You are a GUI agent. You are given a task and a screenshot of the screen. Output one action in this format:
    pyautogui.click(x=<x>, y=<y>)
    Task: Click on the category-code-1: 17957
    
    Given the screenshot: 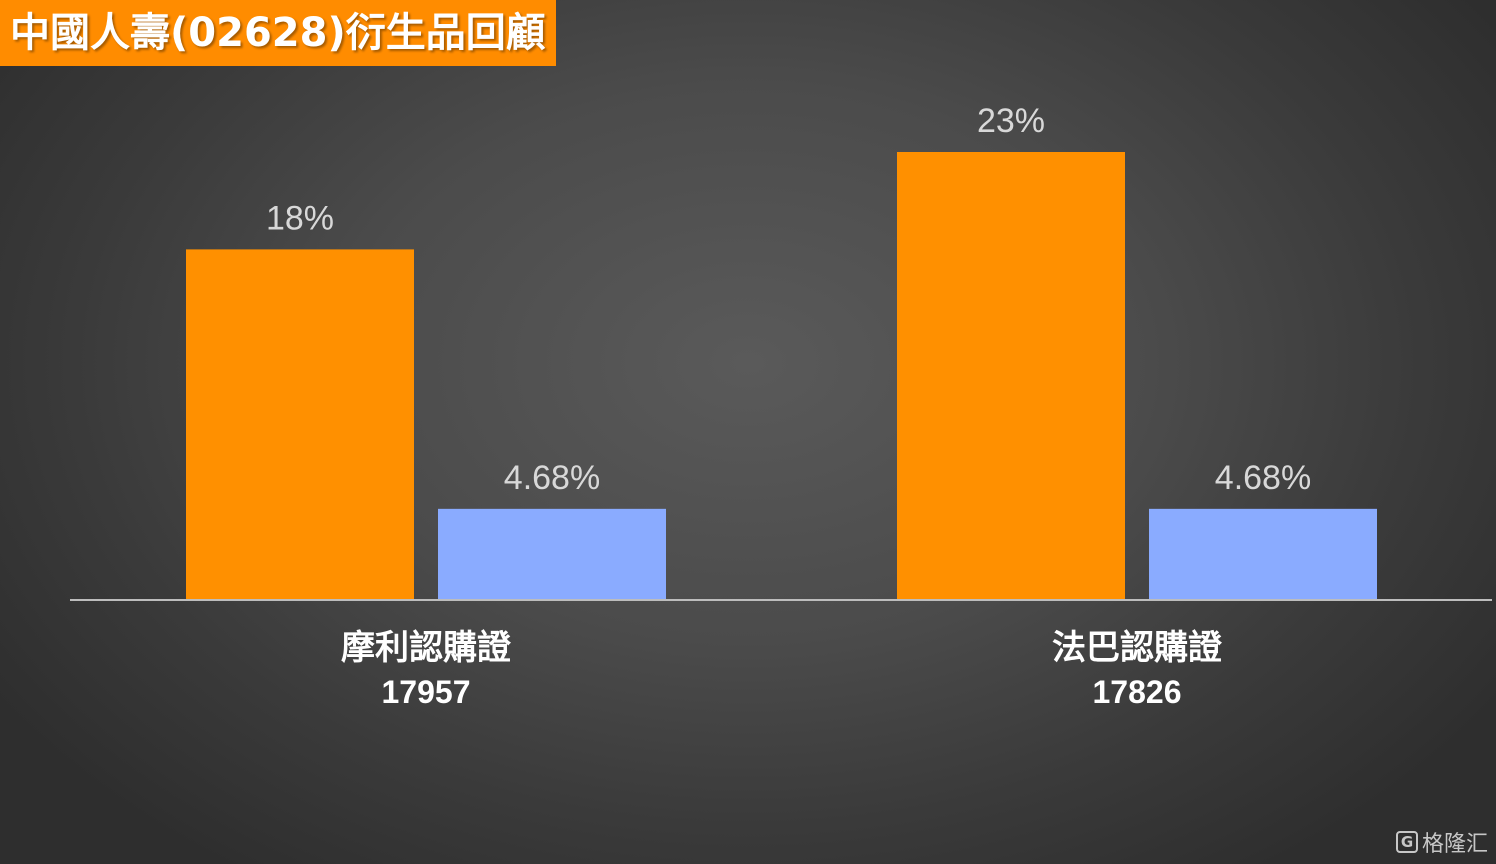 What is the action you would take?
    pyautogui.click(x=426, y=692)
    